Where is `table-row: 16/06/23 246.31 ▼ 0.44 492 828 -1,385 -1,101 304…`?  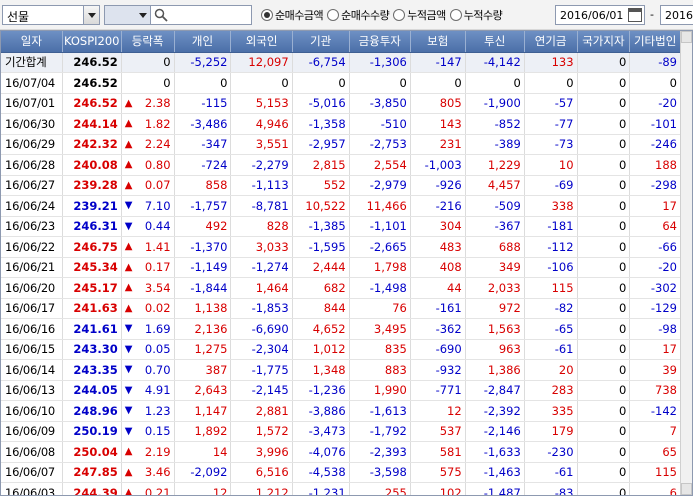 table-row: 16/06/23 246.31 ▼ 0.44 492 828 -1,385 -1,101 304… is located at coordinates (341, 226).